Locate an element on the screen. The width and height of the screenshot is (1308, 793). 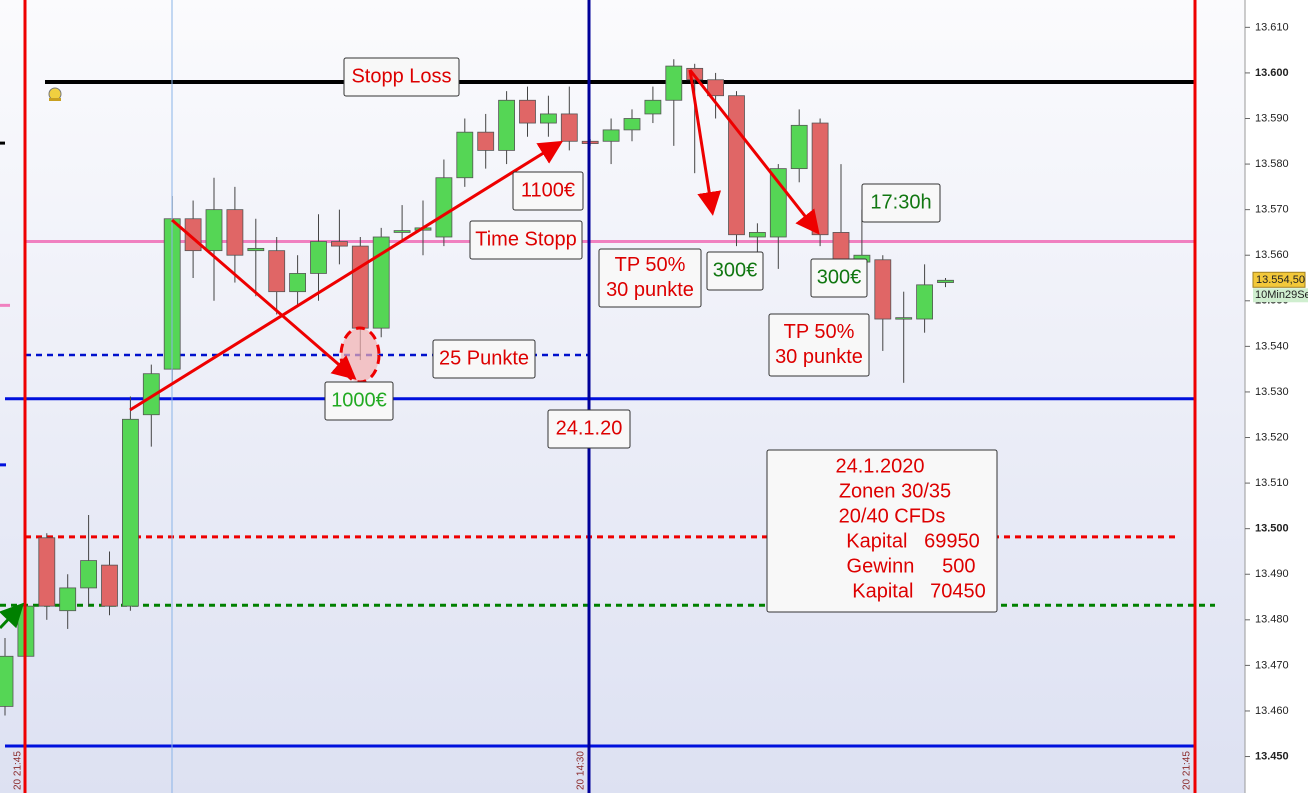
annotation-text: Time Stopp is located at coordinates (526, 239).